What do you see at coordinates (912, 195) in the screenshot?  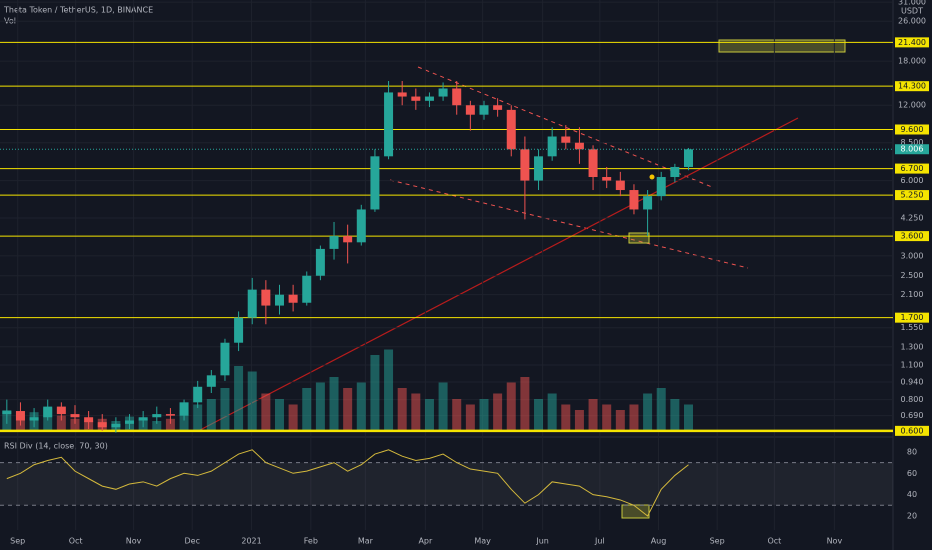 I see `level-label: 5.250` at bounding box center [912, 195].